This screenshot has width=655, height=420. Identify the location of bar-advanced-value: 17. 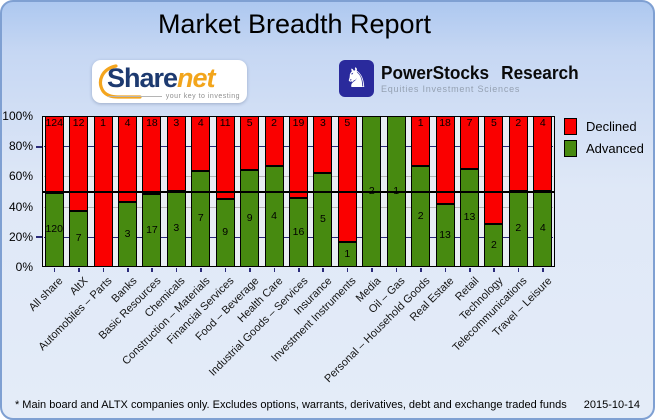
(152, 229).